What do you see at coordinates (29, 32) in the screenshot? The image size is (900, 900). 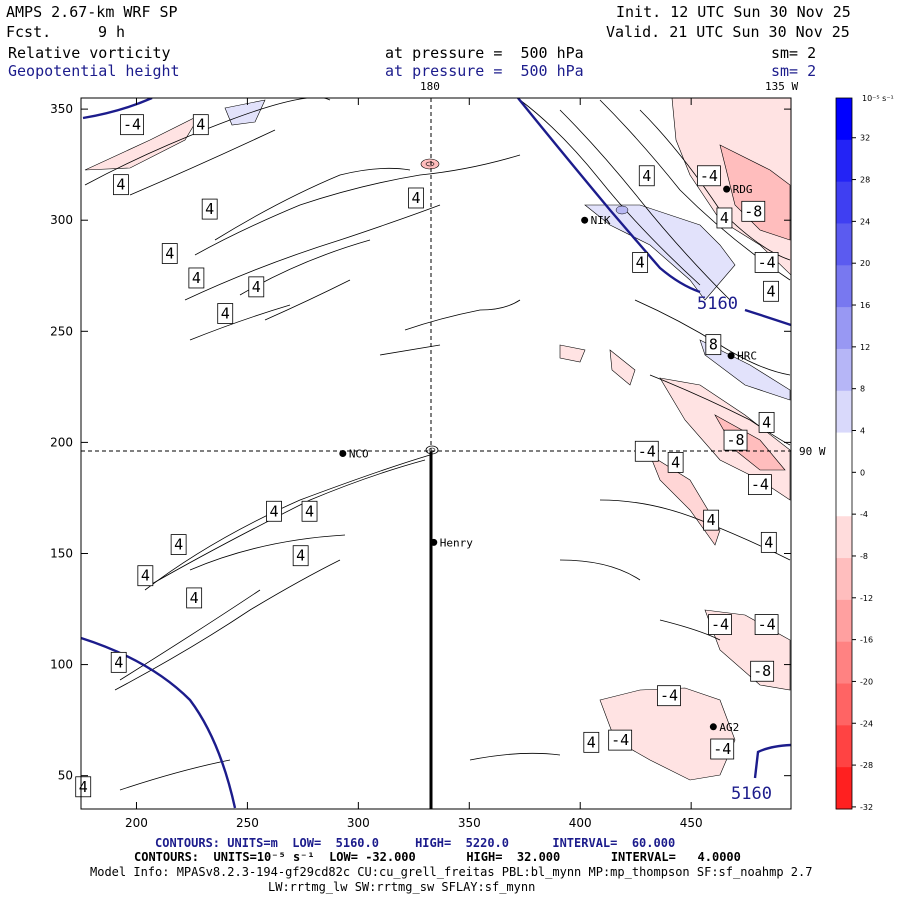 I see `fcst-label: Fcst.` at bounding box center [29, 32].